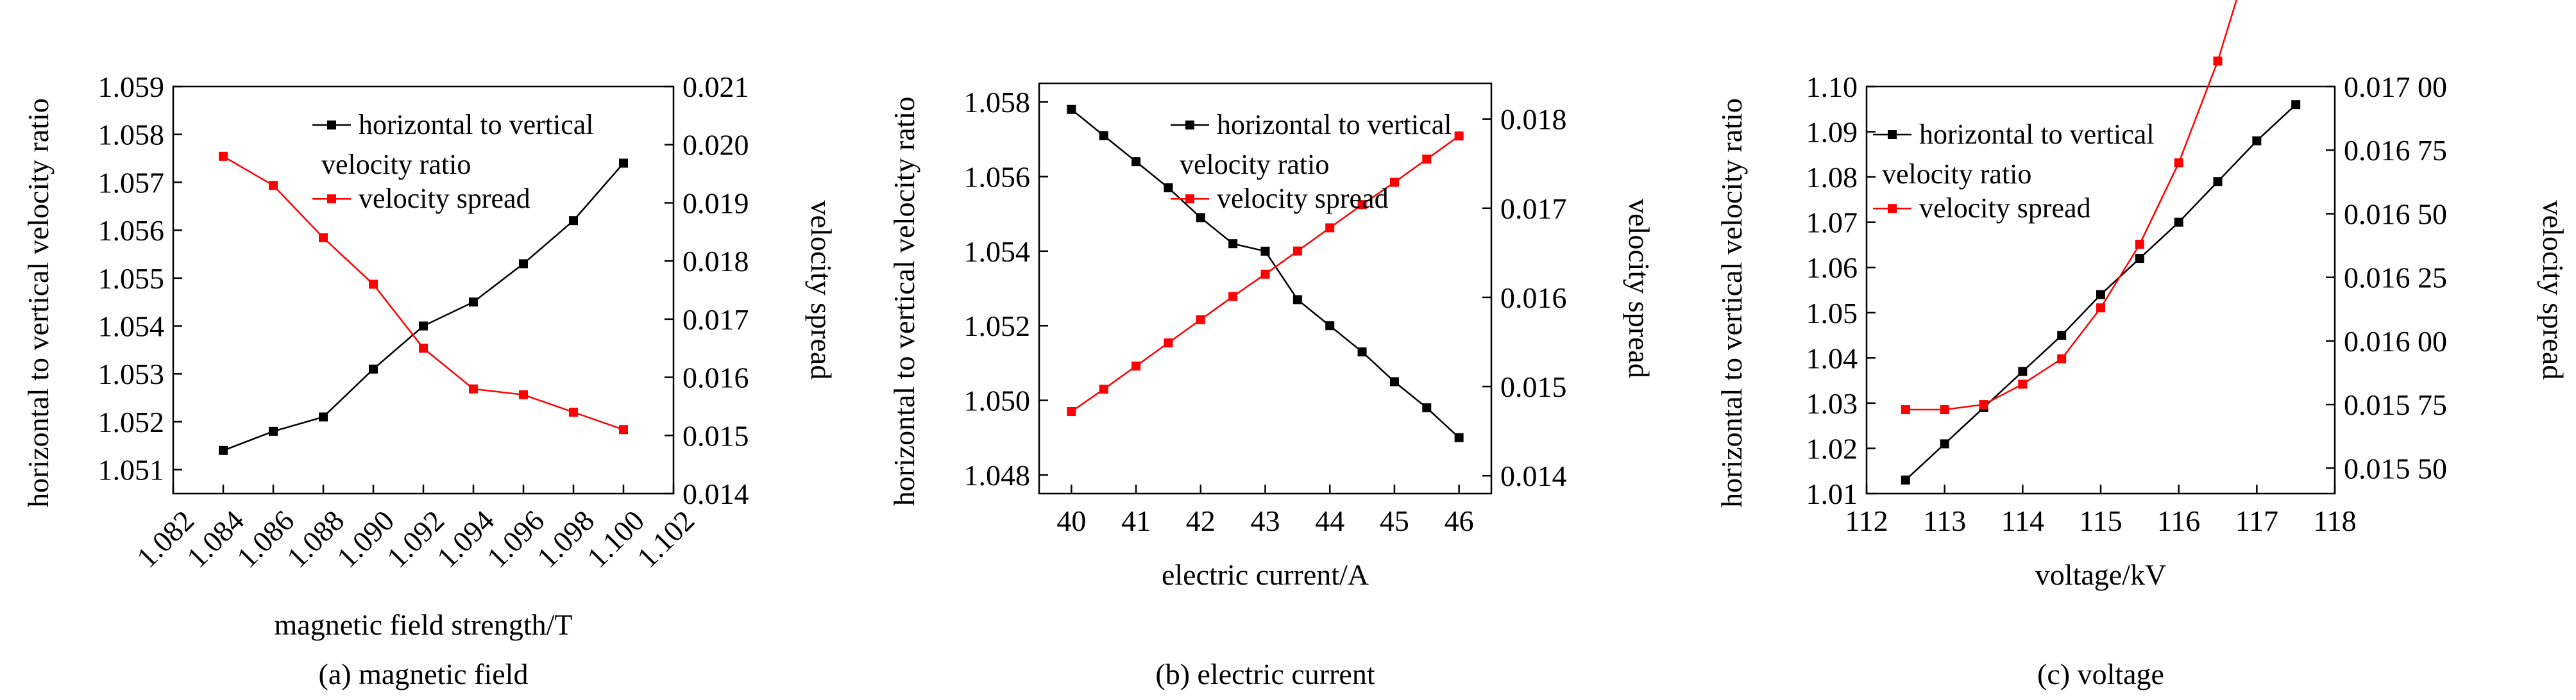 The image size is (2576, 700). What do you see at coordinates (2100, 674) in the screenshot?
I see `chart-caption: (c) voltage` at bounding box center [2100, 674].